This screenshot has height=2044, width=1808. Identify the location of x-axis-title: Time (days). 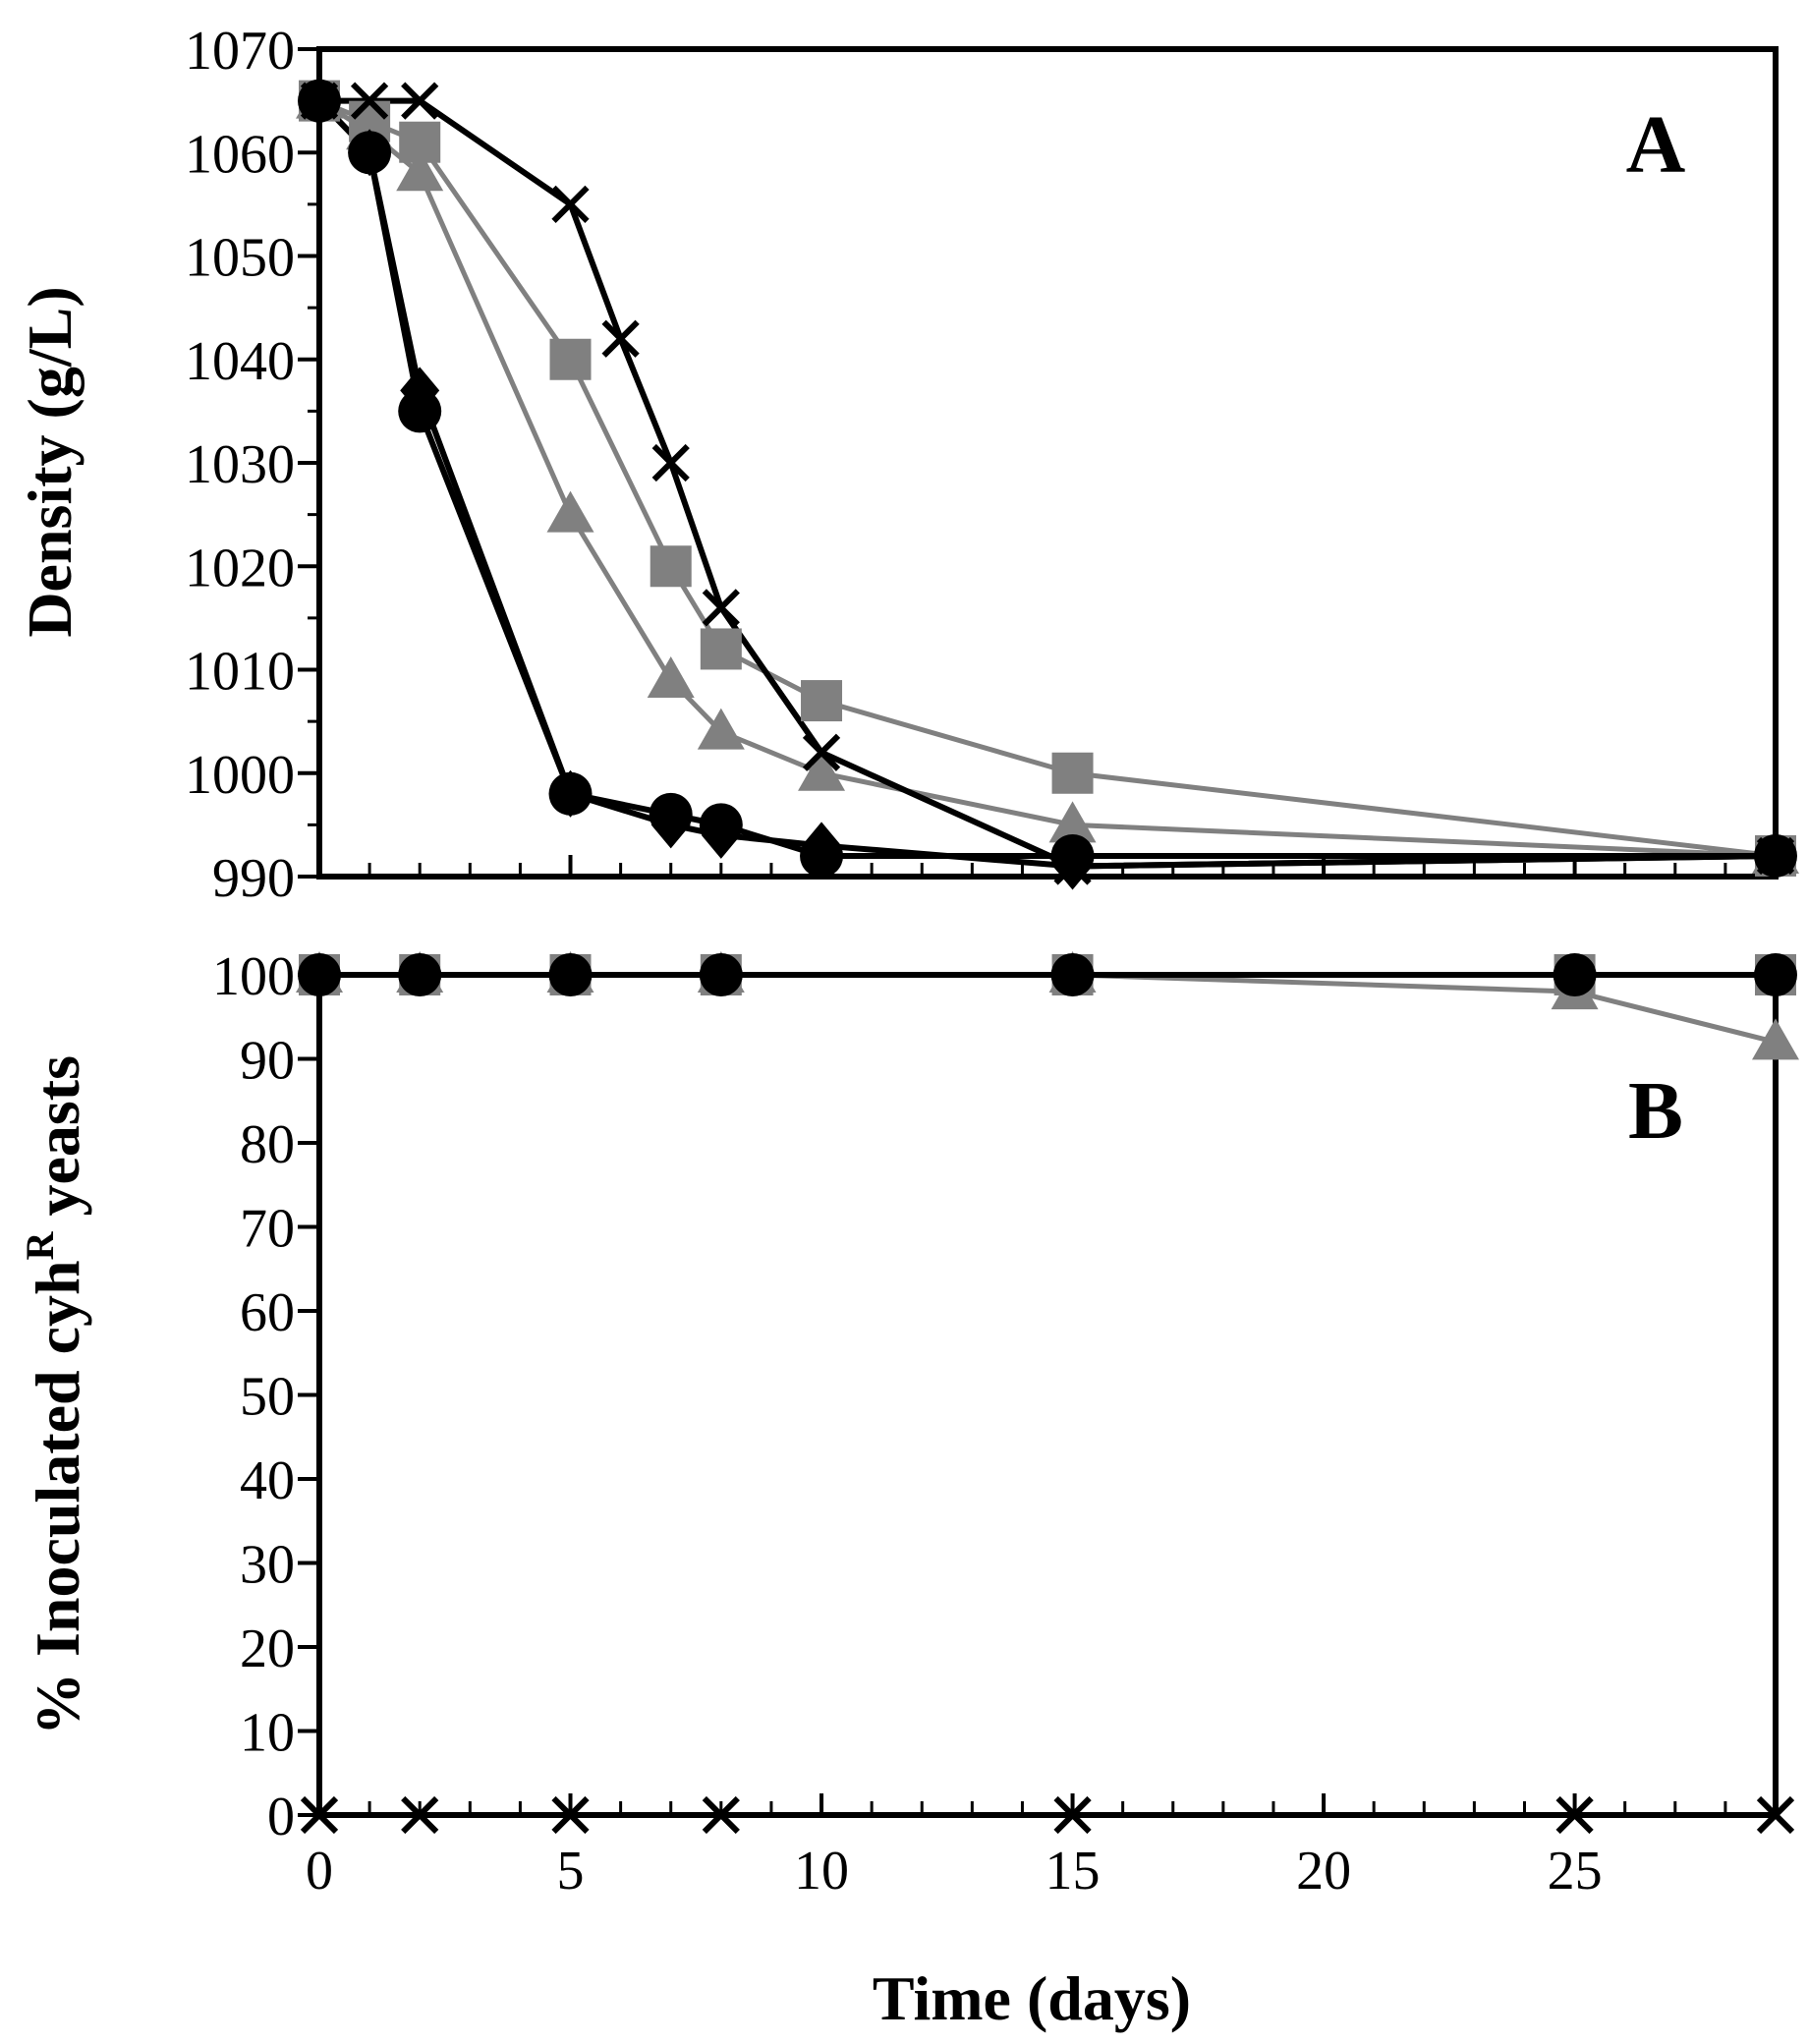
(1032, 1998).